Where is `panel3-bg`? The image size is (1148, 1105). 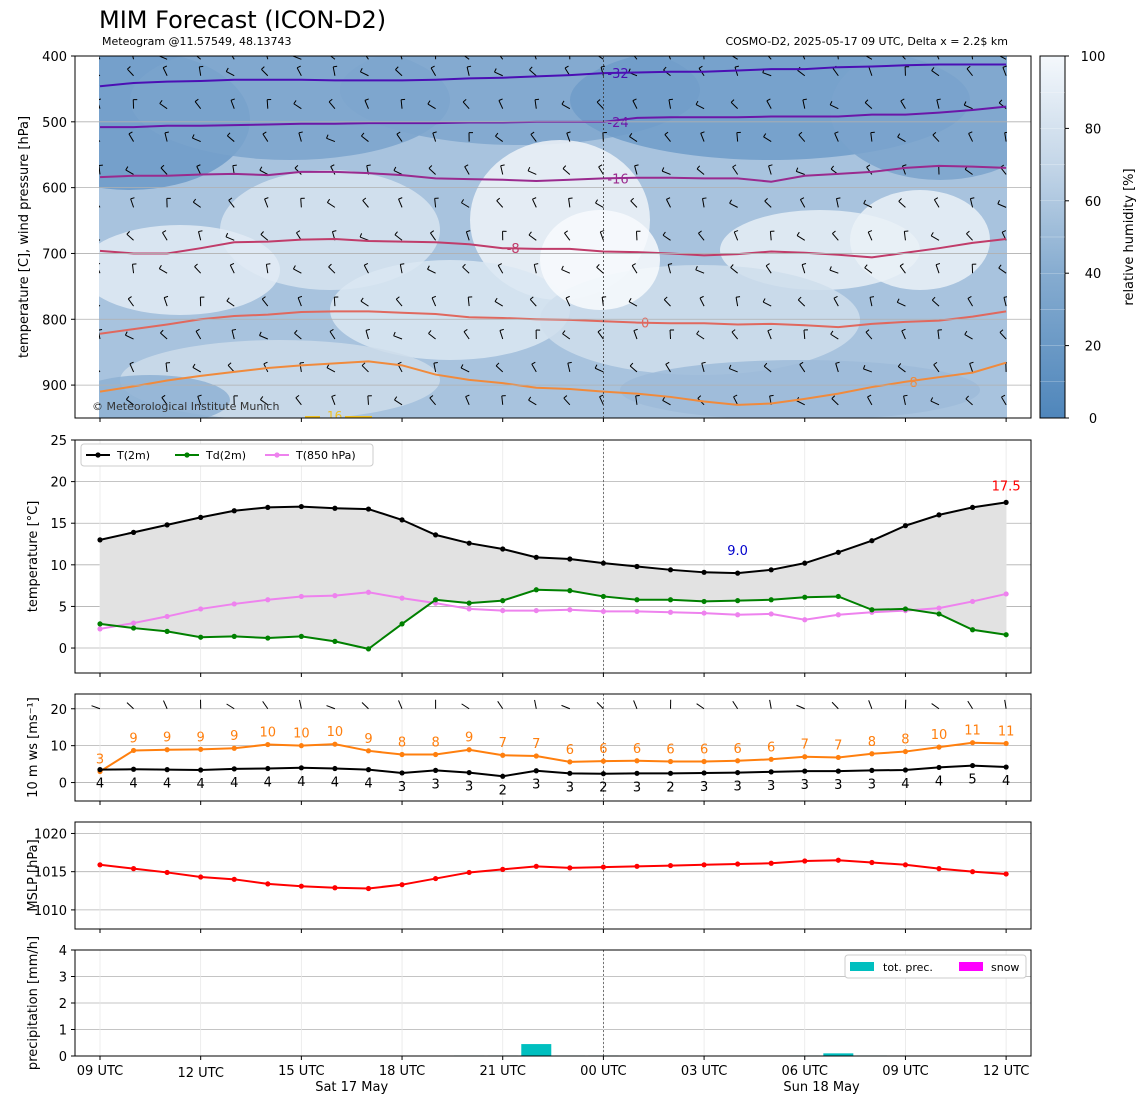 panel3-bg is located at coordinates (553, 747).